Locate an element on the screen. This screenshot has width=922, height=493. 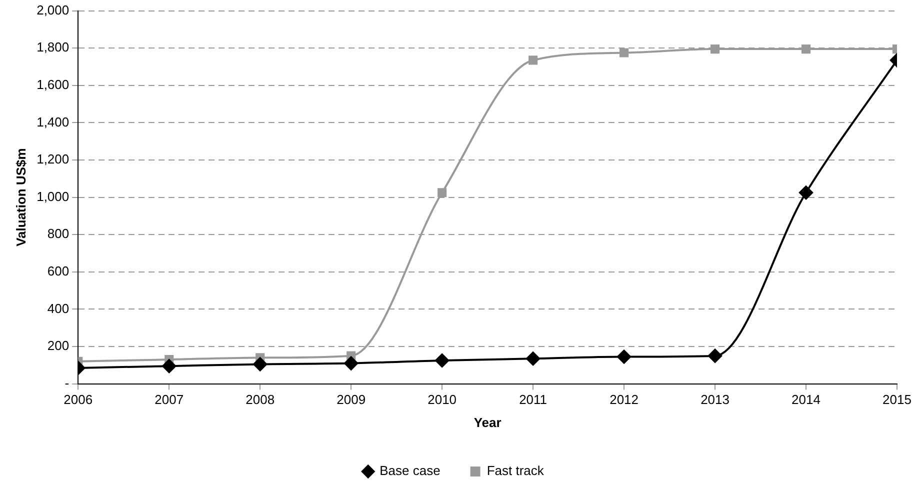
y-tick-label: 200 is located at coordinates (58, 346).